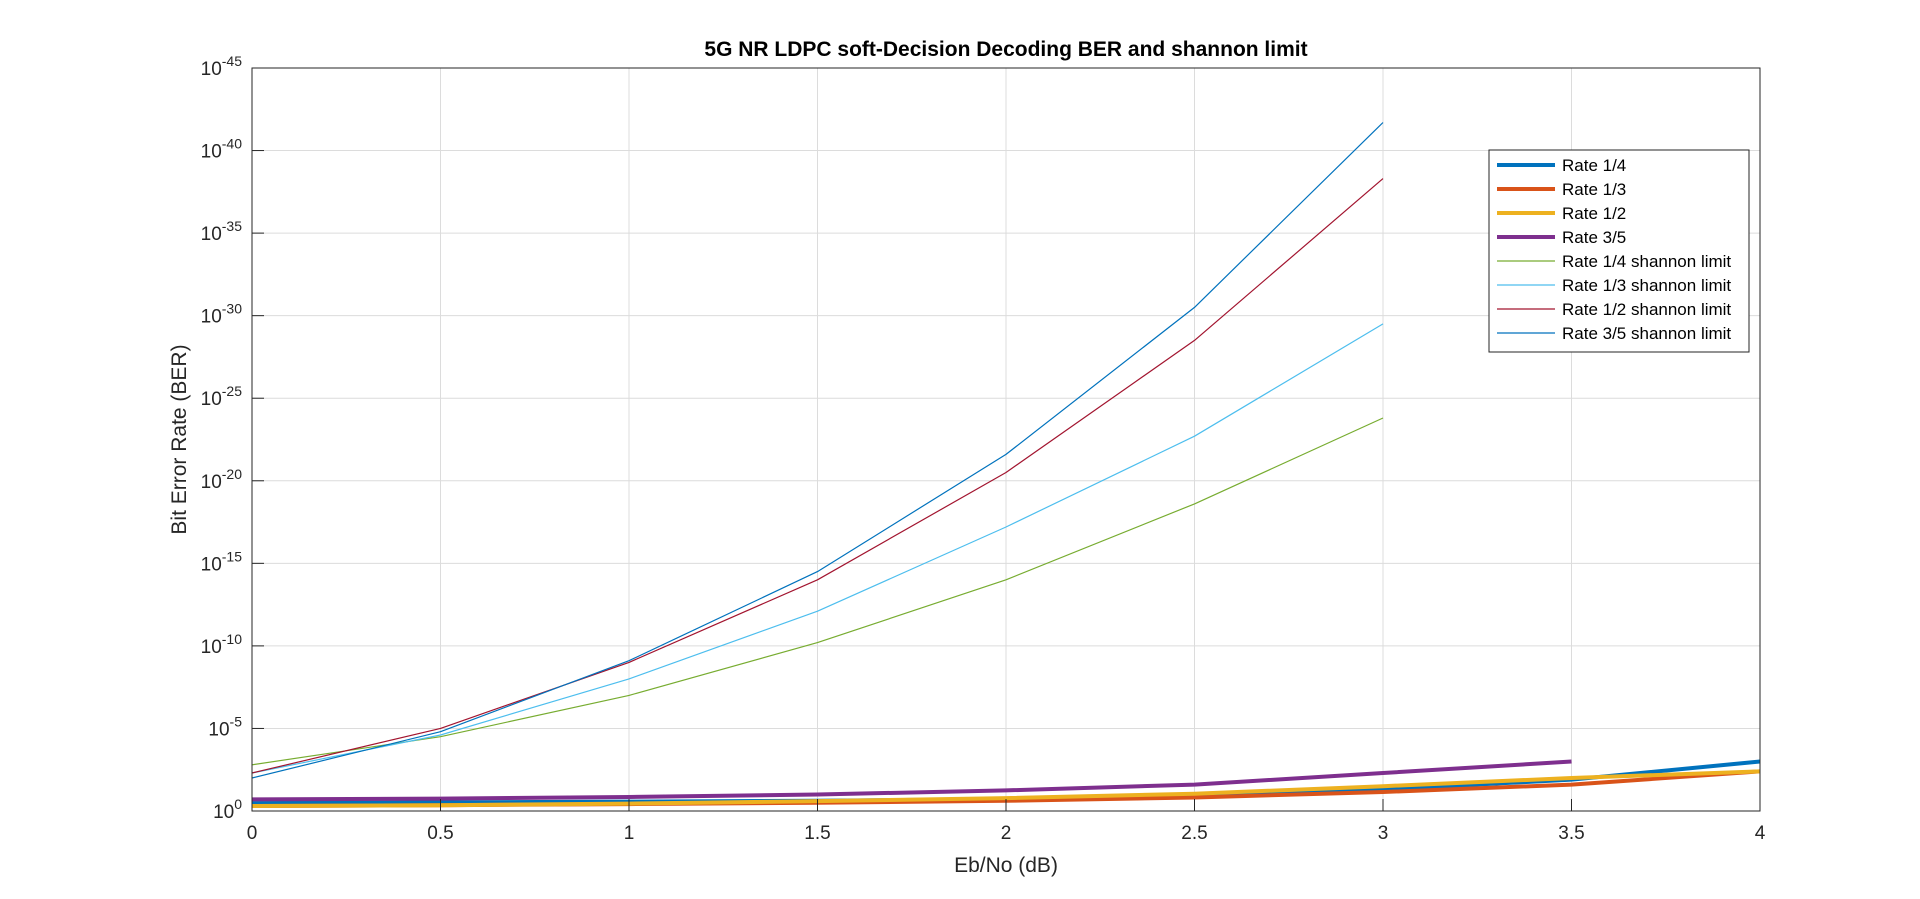 The width and height of the screenshot is (1920, 899). I want to click on x-tick-label: 3, so click(1383, 833).